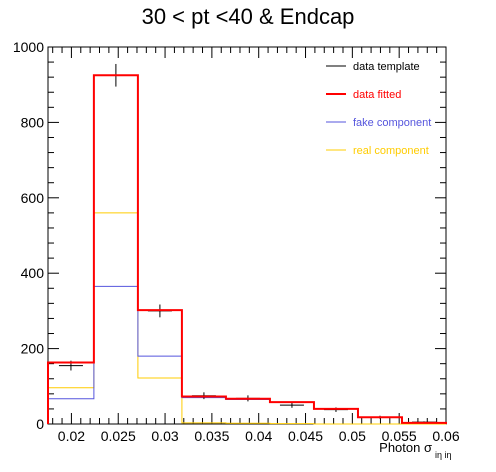  I want to click on x-tick-label: 0.045, so click(305, 436).